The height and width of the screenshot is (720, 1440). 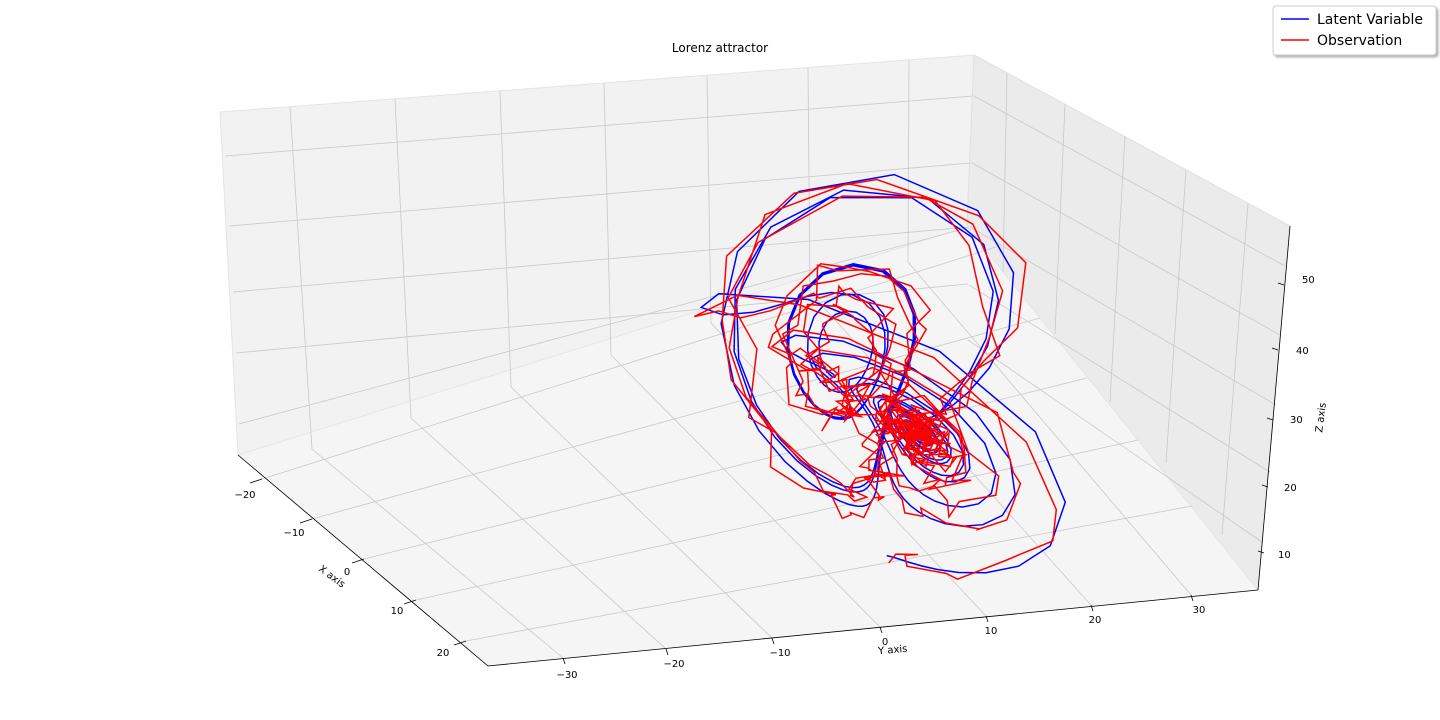 What do you see at coordinates (881, 637) in the screenshot?
I see `y-ticks: −30 −20 −10 0 10 20 30` at bounding box center [881, 637].